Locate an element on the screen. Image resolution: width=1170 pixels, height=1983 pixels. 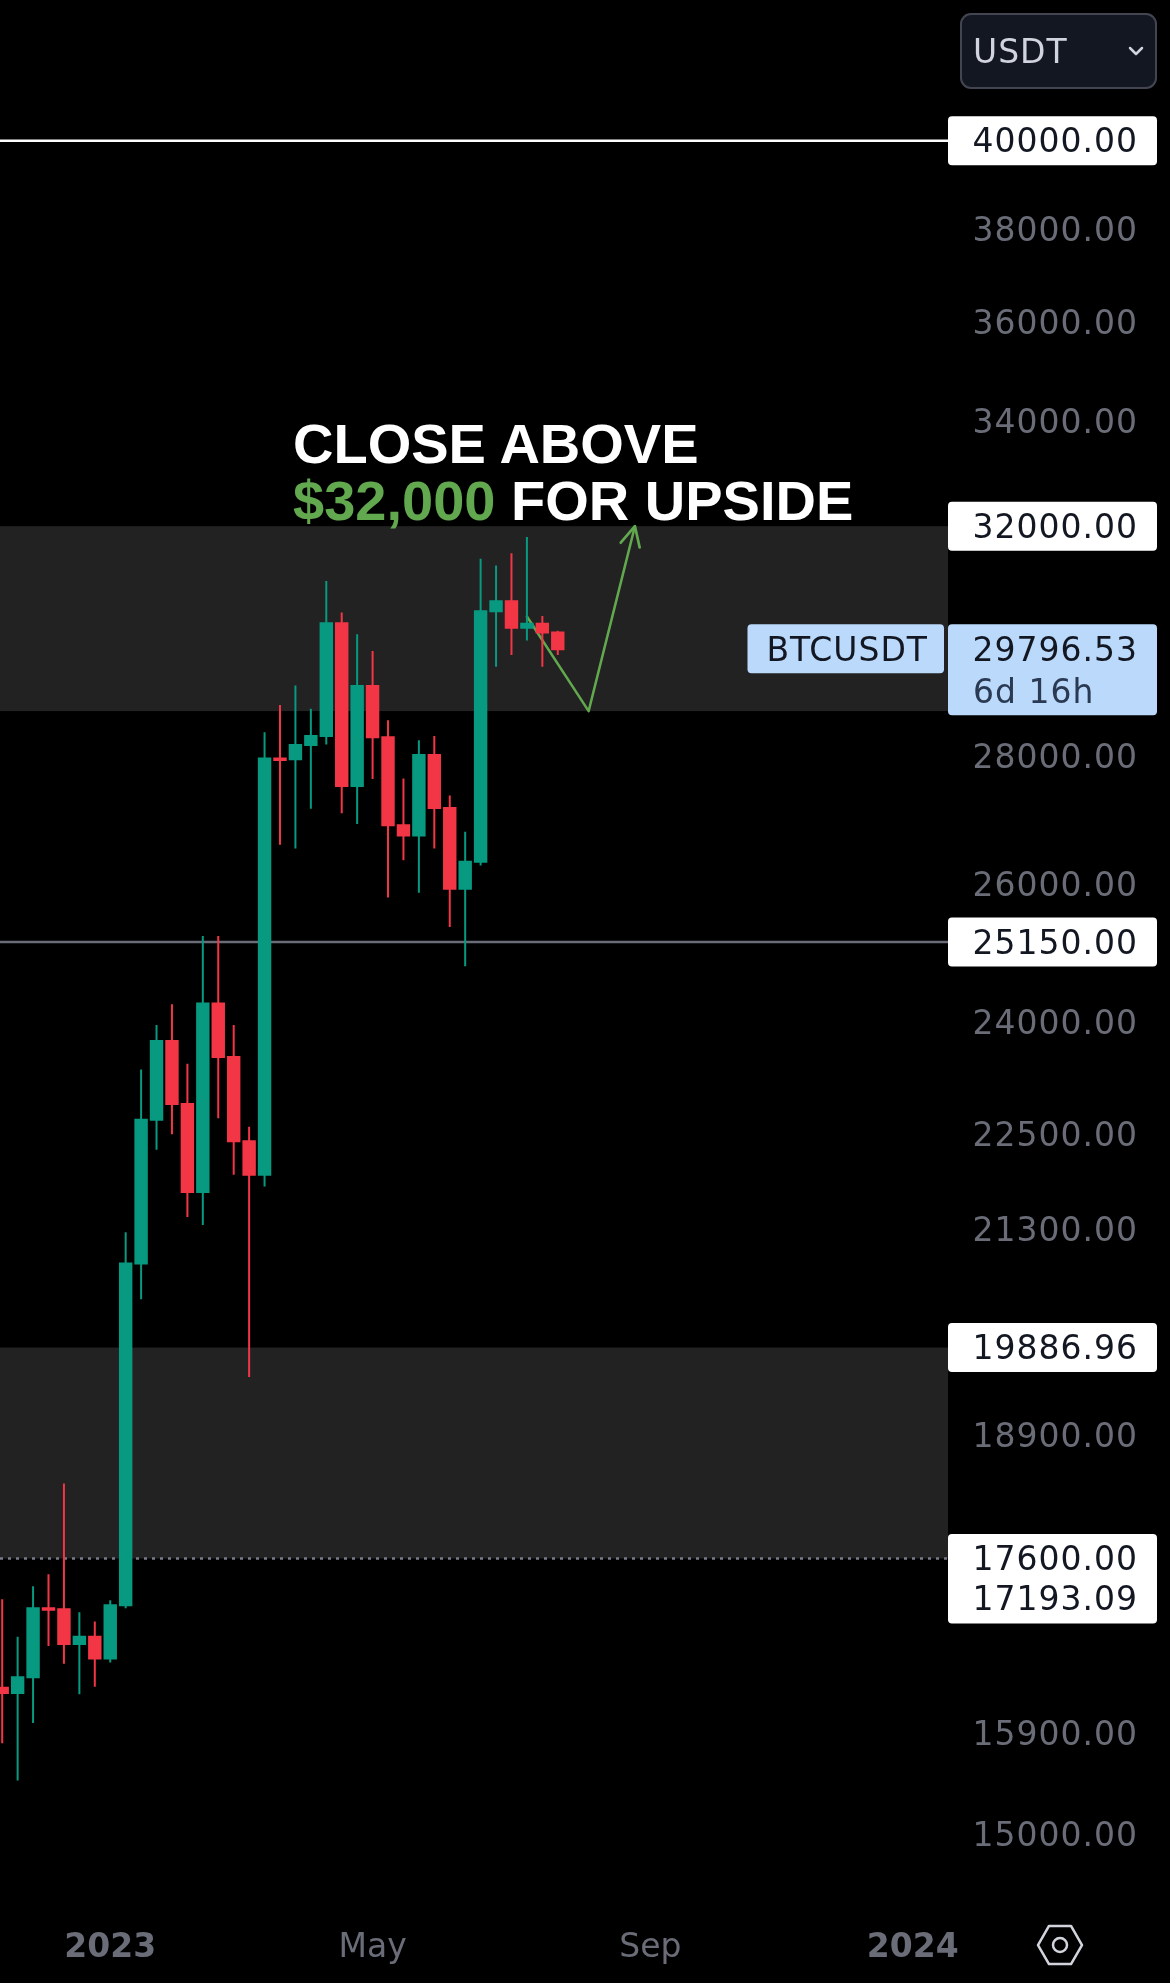
y-tick-label: 22500.00 is located at coordinates (1055, 1134).